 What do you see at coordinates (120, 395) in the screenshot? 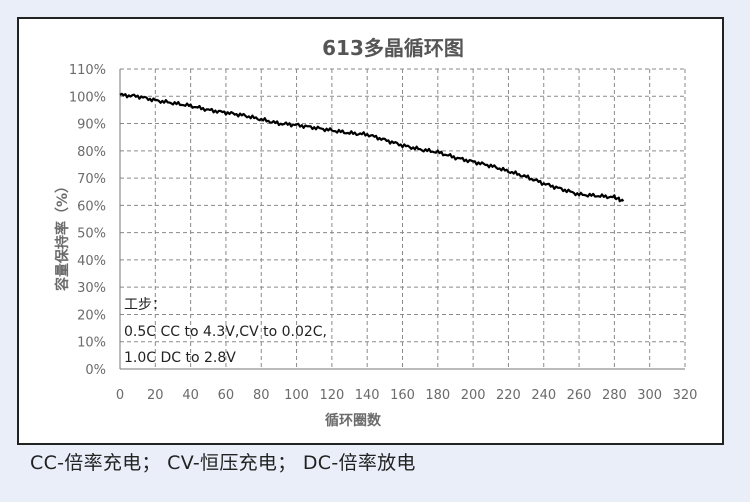
I see `x-tick-label: 0` at bounding box center [120, 395].